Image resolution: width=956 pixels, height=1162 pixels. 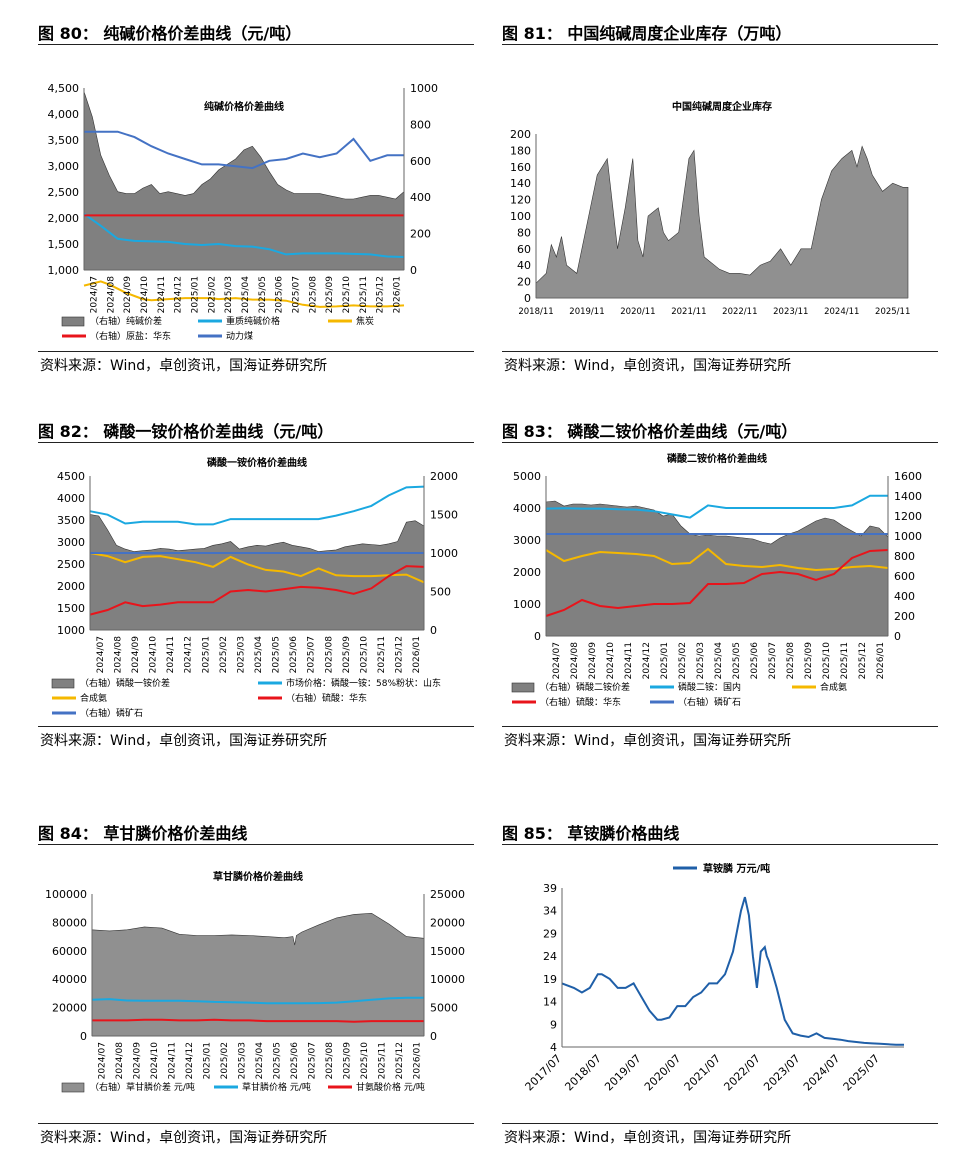 I want to click on x-tick-label: 2025/10, so click(x=347, y=295).